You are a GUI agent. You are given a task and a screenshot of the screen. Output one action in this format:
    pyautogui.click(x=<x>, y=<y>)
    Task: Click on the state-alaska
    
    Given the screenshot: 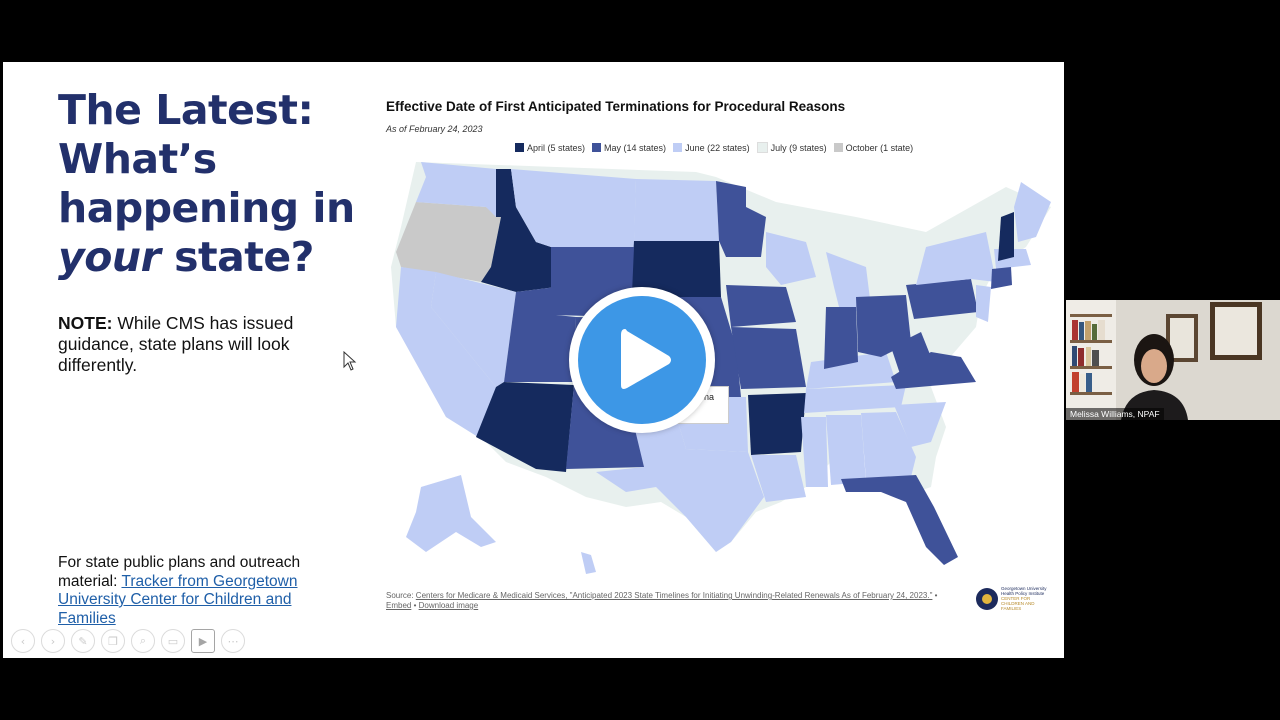 What is the action you would take?
    pyautogui.click(x=451, y=513)
    